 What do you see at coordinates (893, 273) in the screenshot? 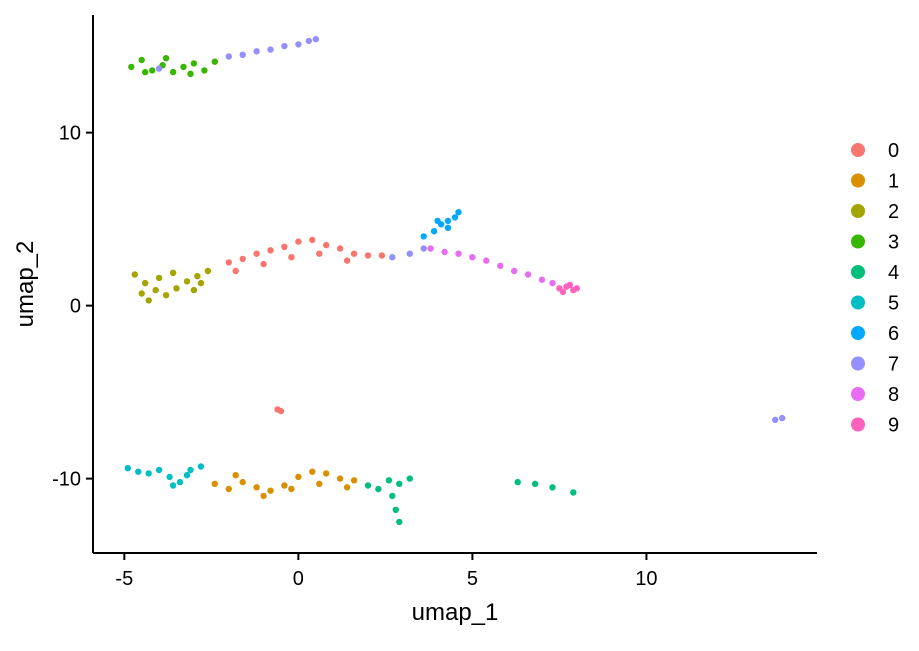
I see `legend-label-4: 4` at bounding box center [893, 273].